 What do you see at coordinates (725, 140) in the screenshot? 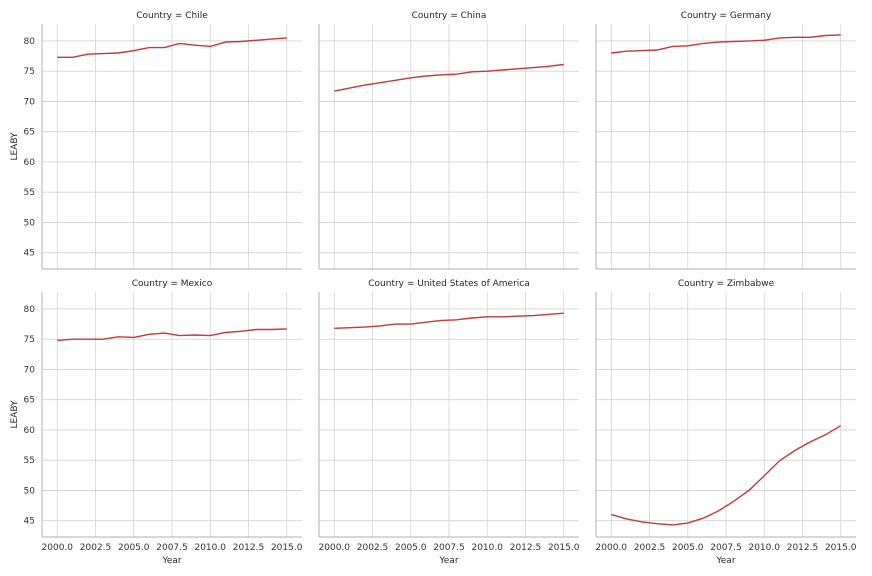
I see `panel-3: Country = Germany` at bounding box center [725, 140].